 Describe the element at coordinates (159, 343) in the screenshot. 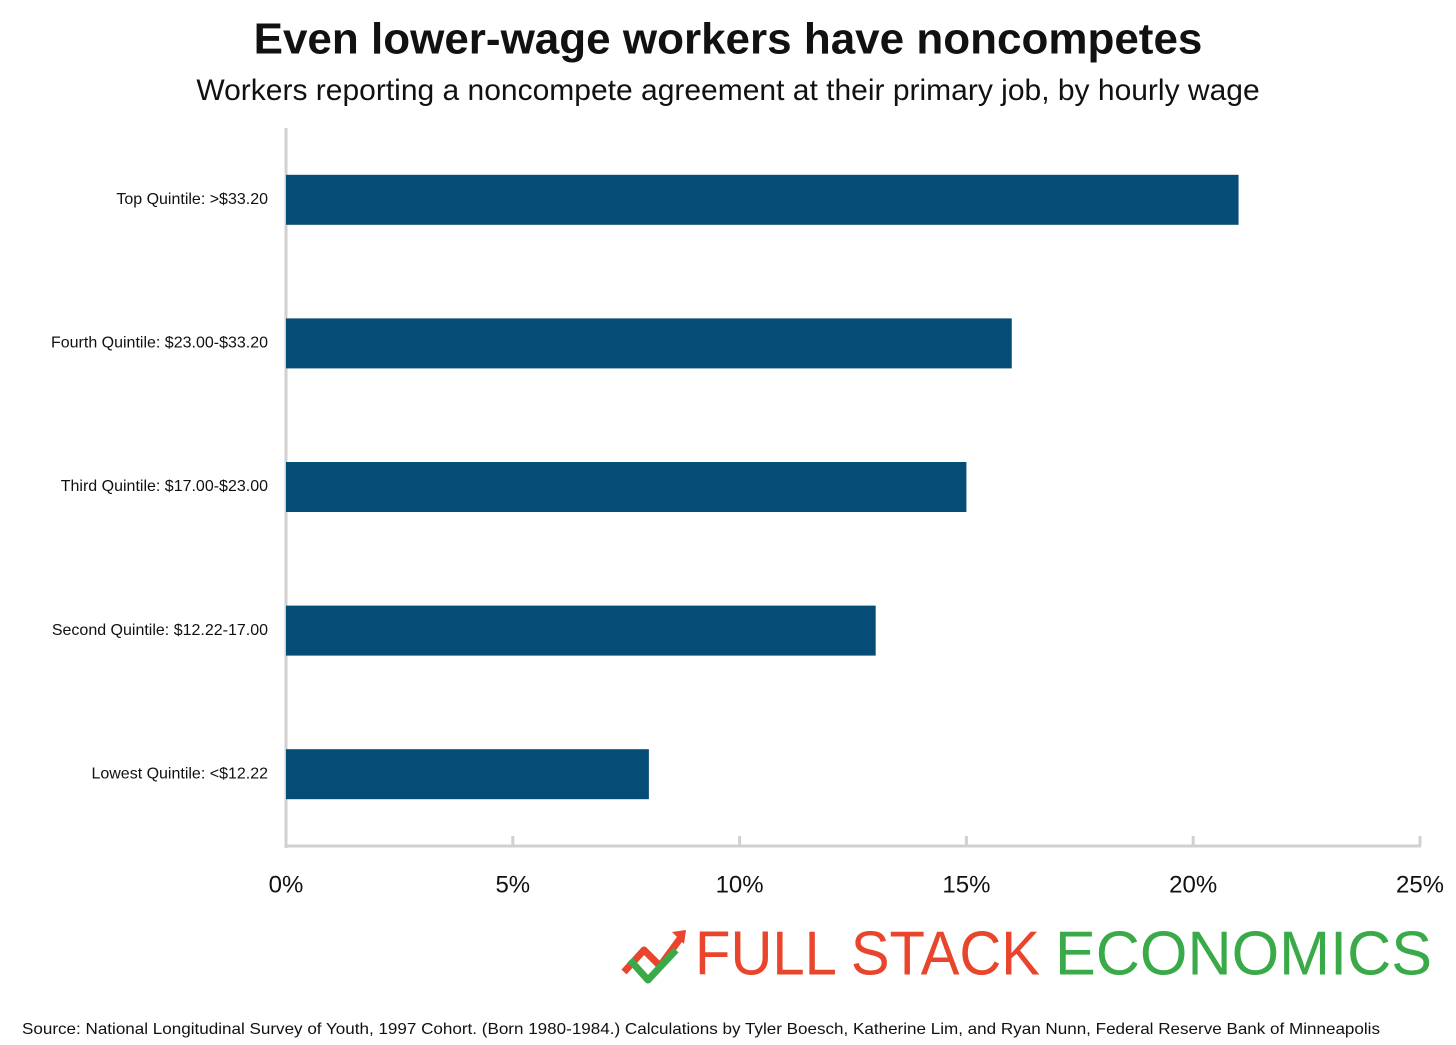

I see `y-tick-label: Fourth Quintile: $23.00-$33.20` at that location.